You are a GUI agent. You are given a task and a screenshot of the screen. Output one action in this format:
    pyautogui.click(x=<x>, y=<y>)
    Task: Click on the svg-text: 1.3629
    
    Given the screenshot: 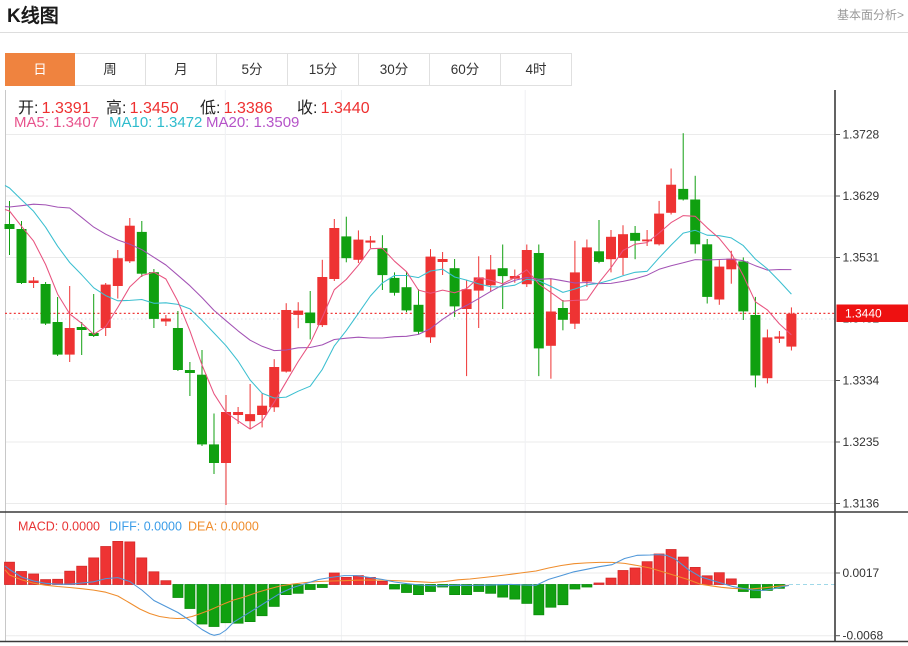 What is the action you would take?
    pyautogui.click(x=861, y=196)
    